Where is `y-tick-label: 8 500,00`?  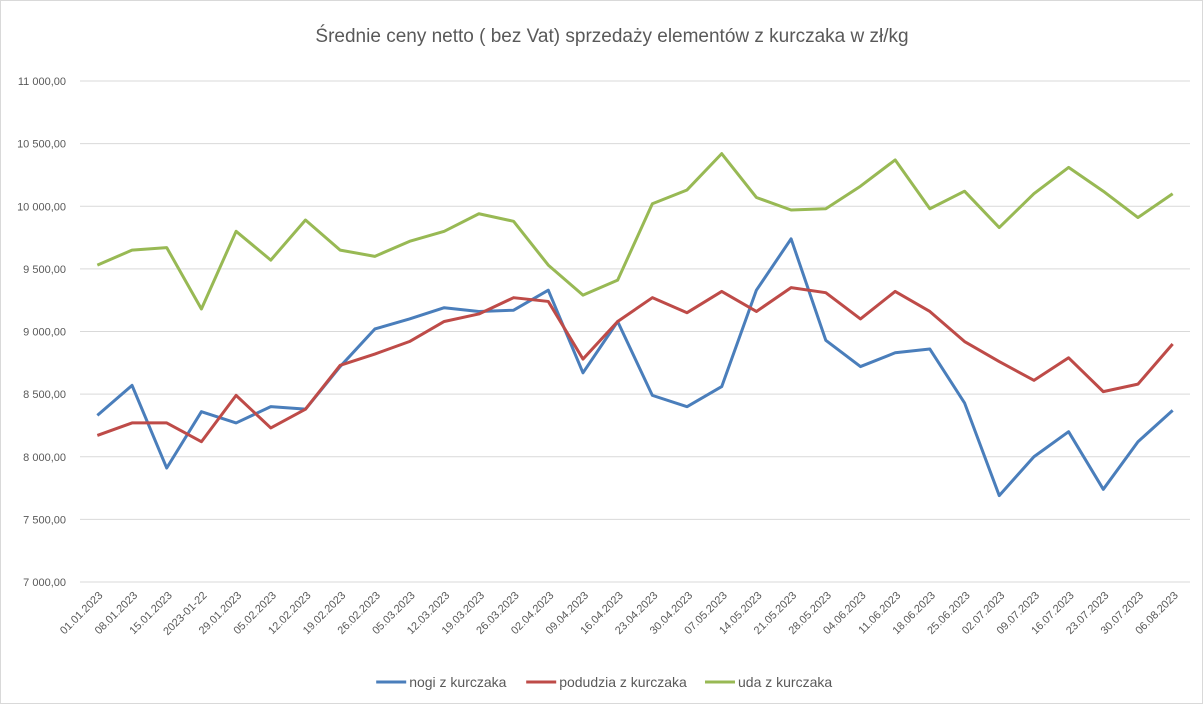 y-tick-label: 8 500,00 is located at coordinates (44, 395).